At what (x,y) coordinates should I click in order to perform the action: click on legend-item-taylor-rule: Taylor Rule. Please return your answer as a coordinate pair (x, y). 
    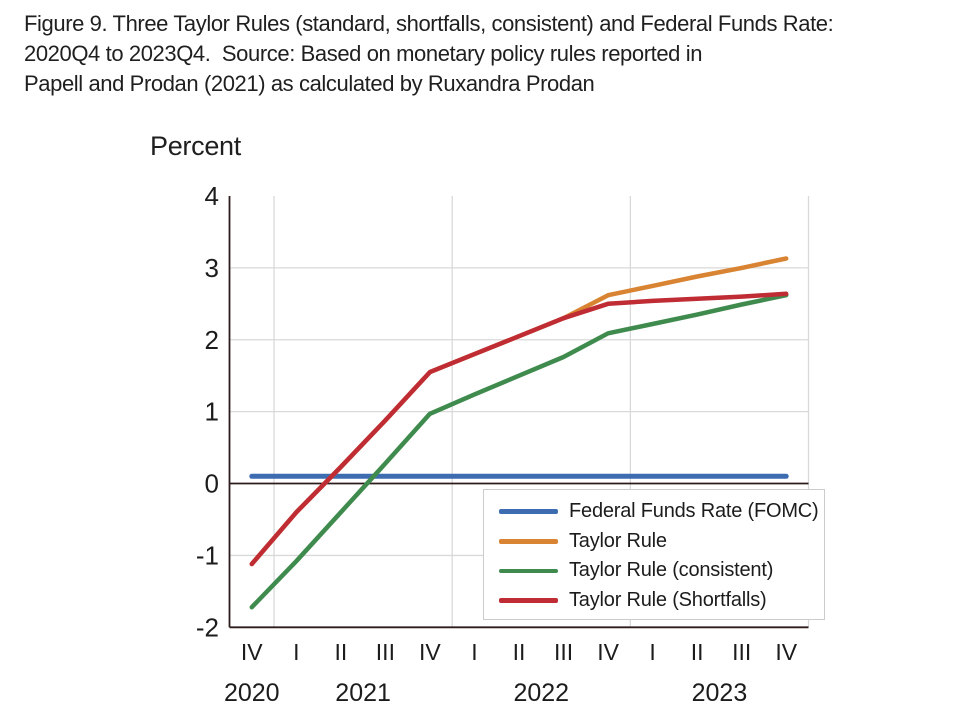
    Looking at the image, I should click on (659, 541).